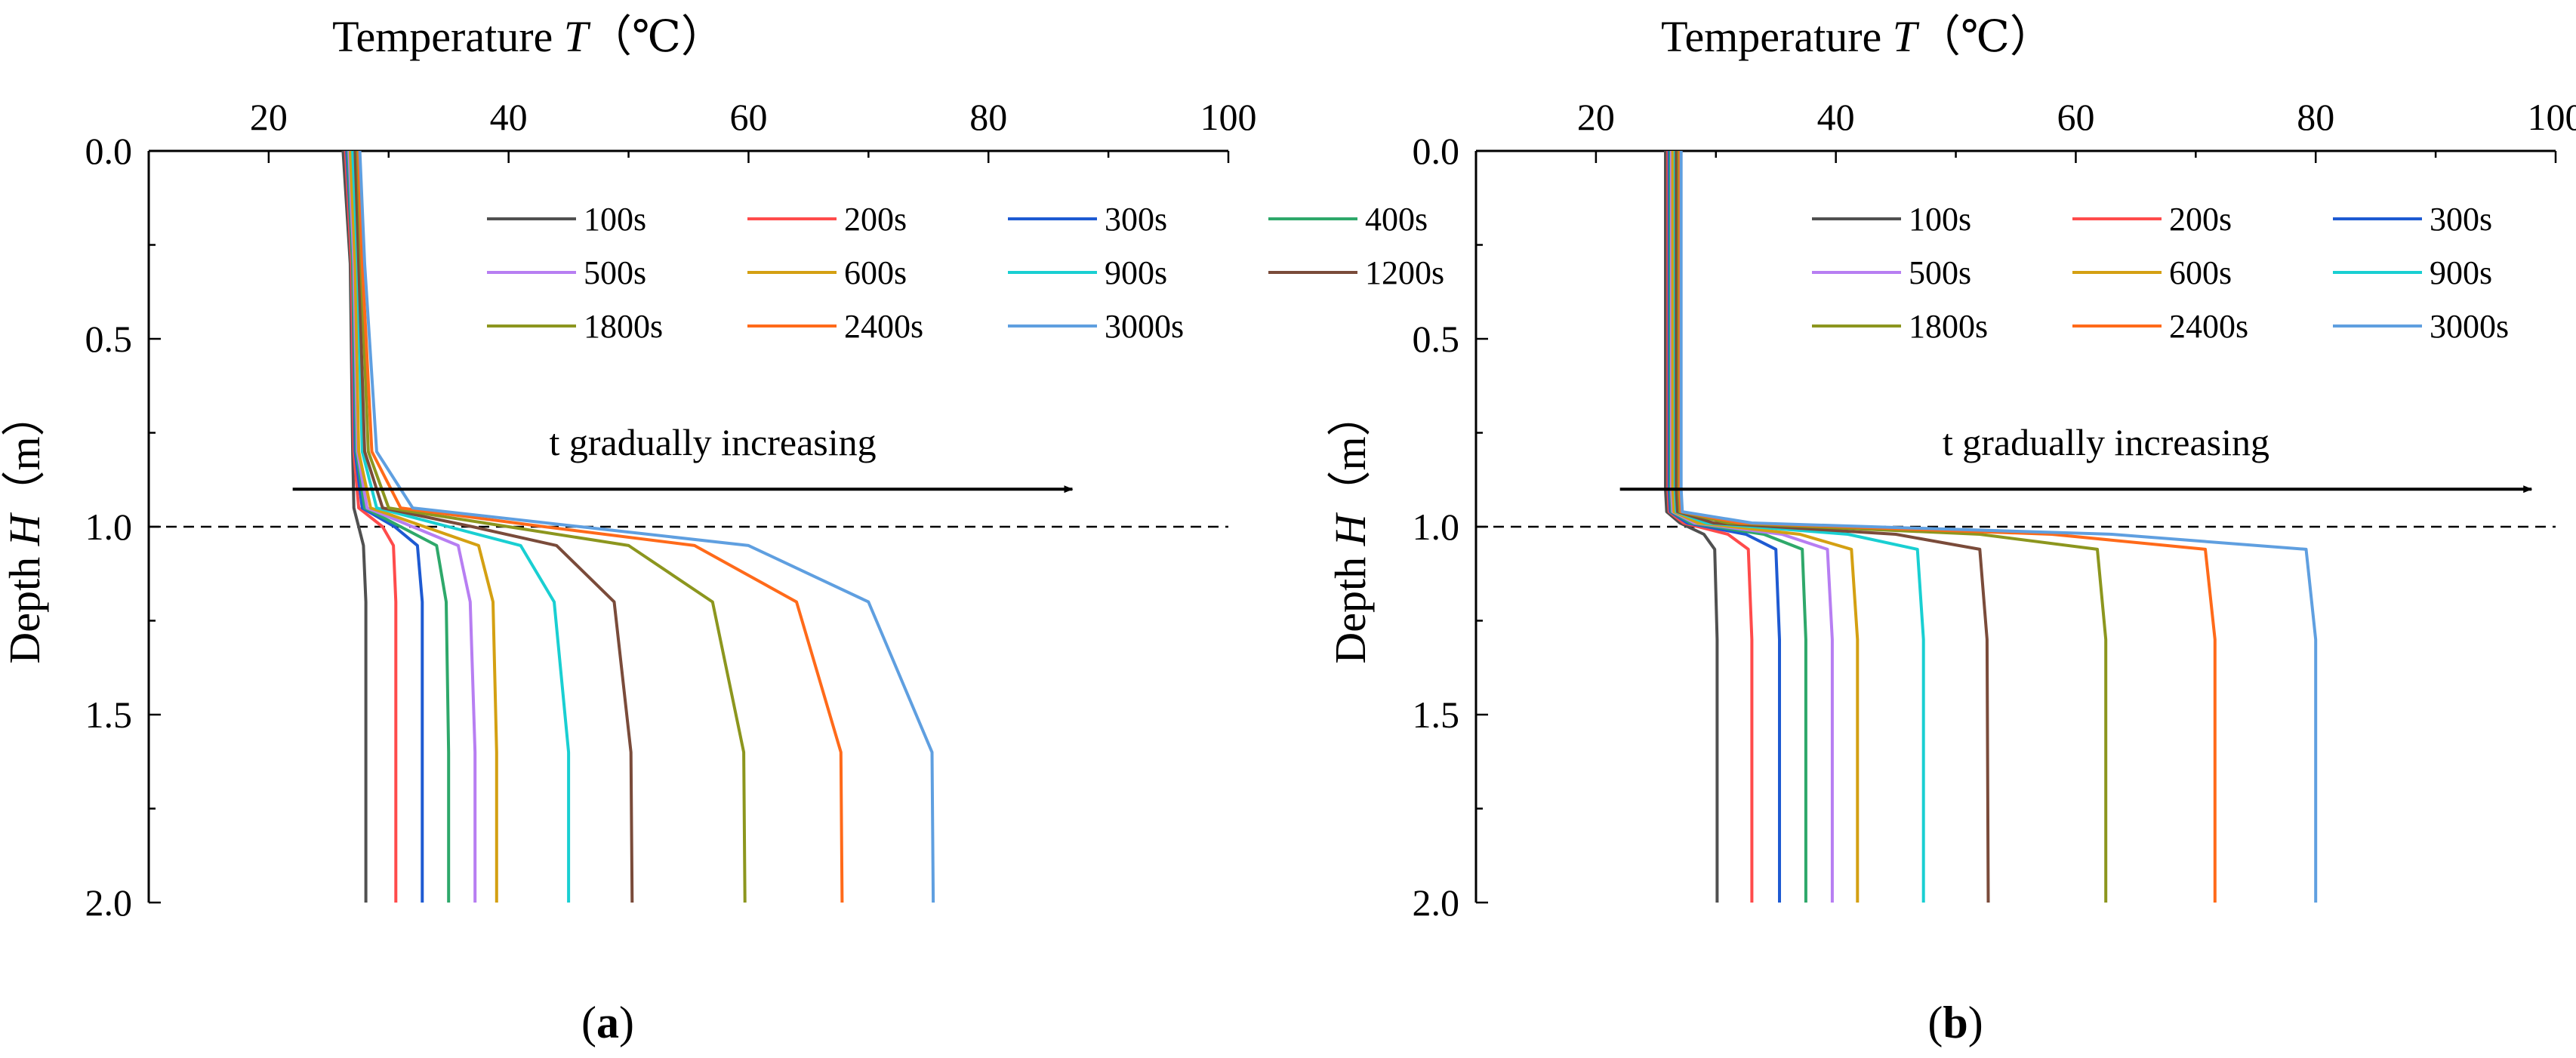 This screenshot has width=2576, height=1058. What do you see at coordinates (109, 151) in the screenshot?
I see `y-tick-label-a: 0.0` at bounding box center [109, 151].